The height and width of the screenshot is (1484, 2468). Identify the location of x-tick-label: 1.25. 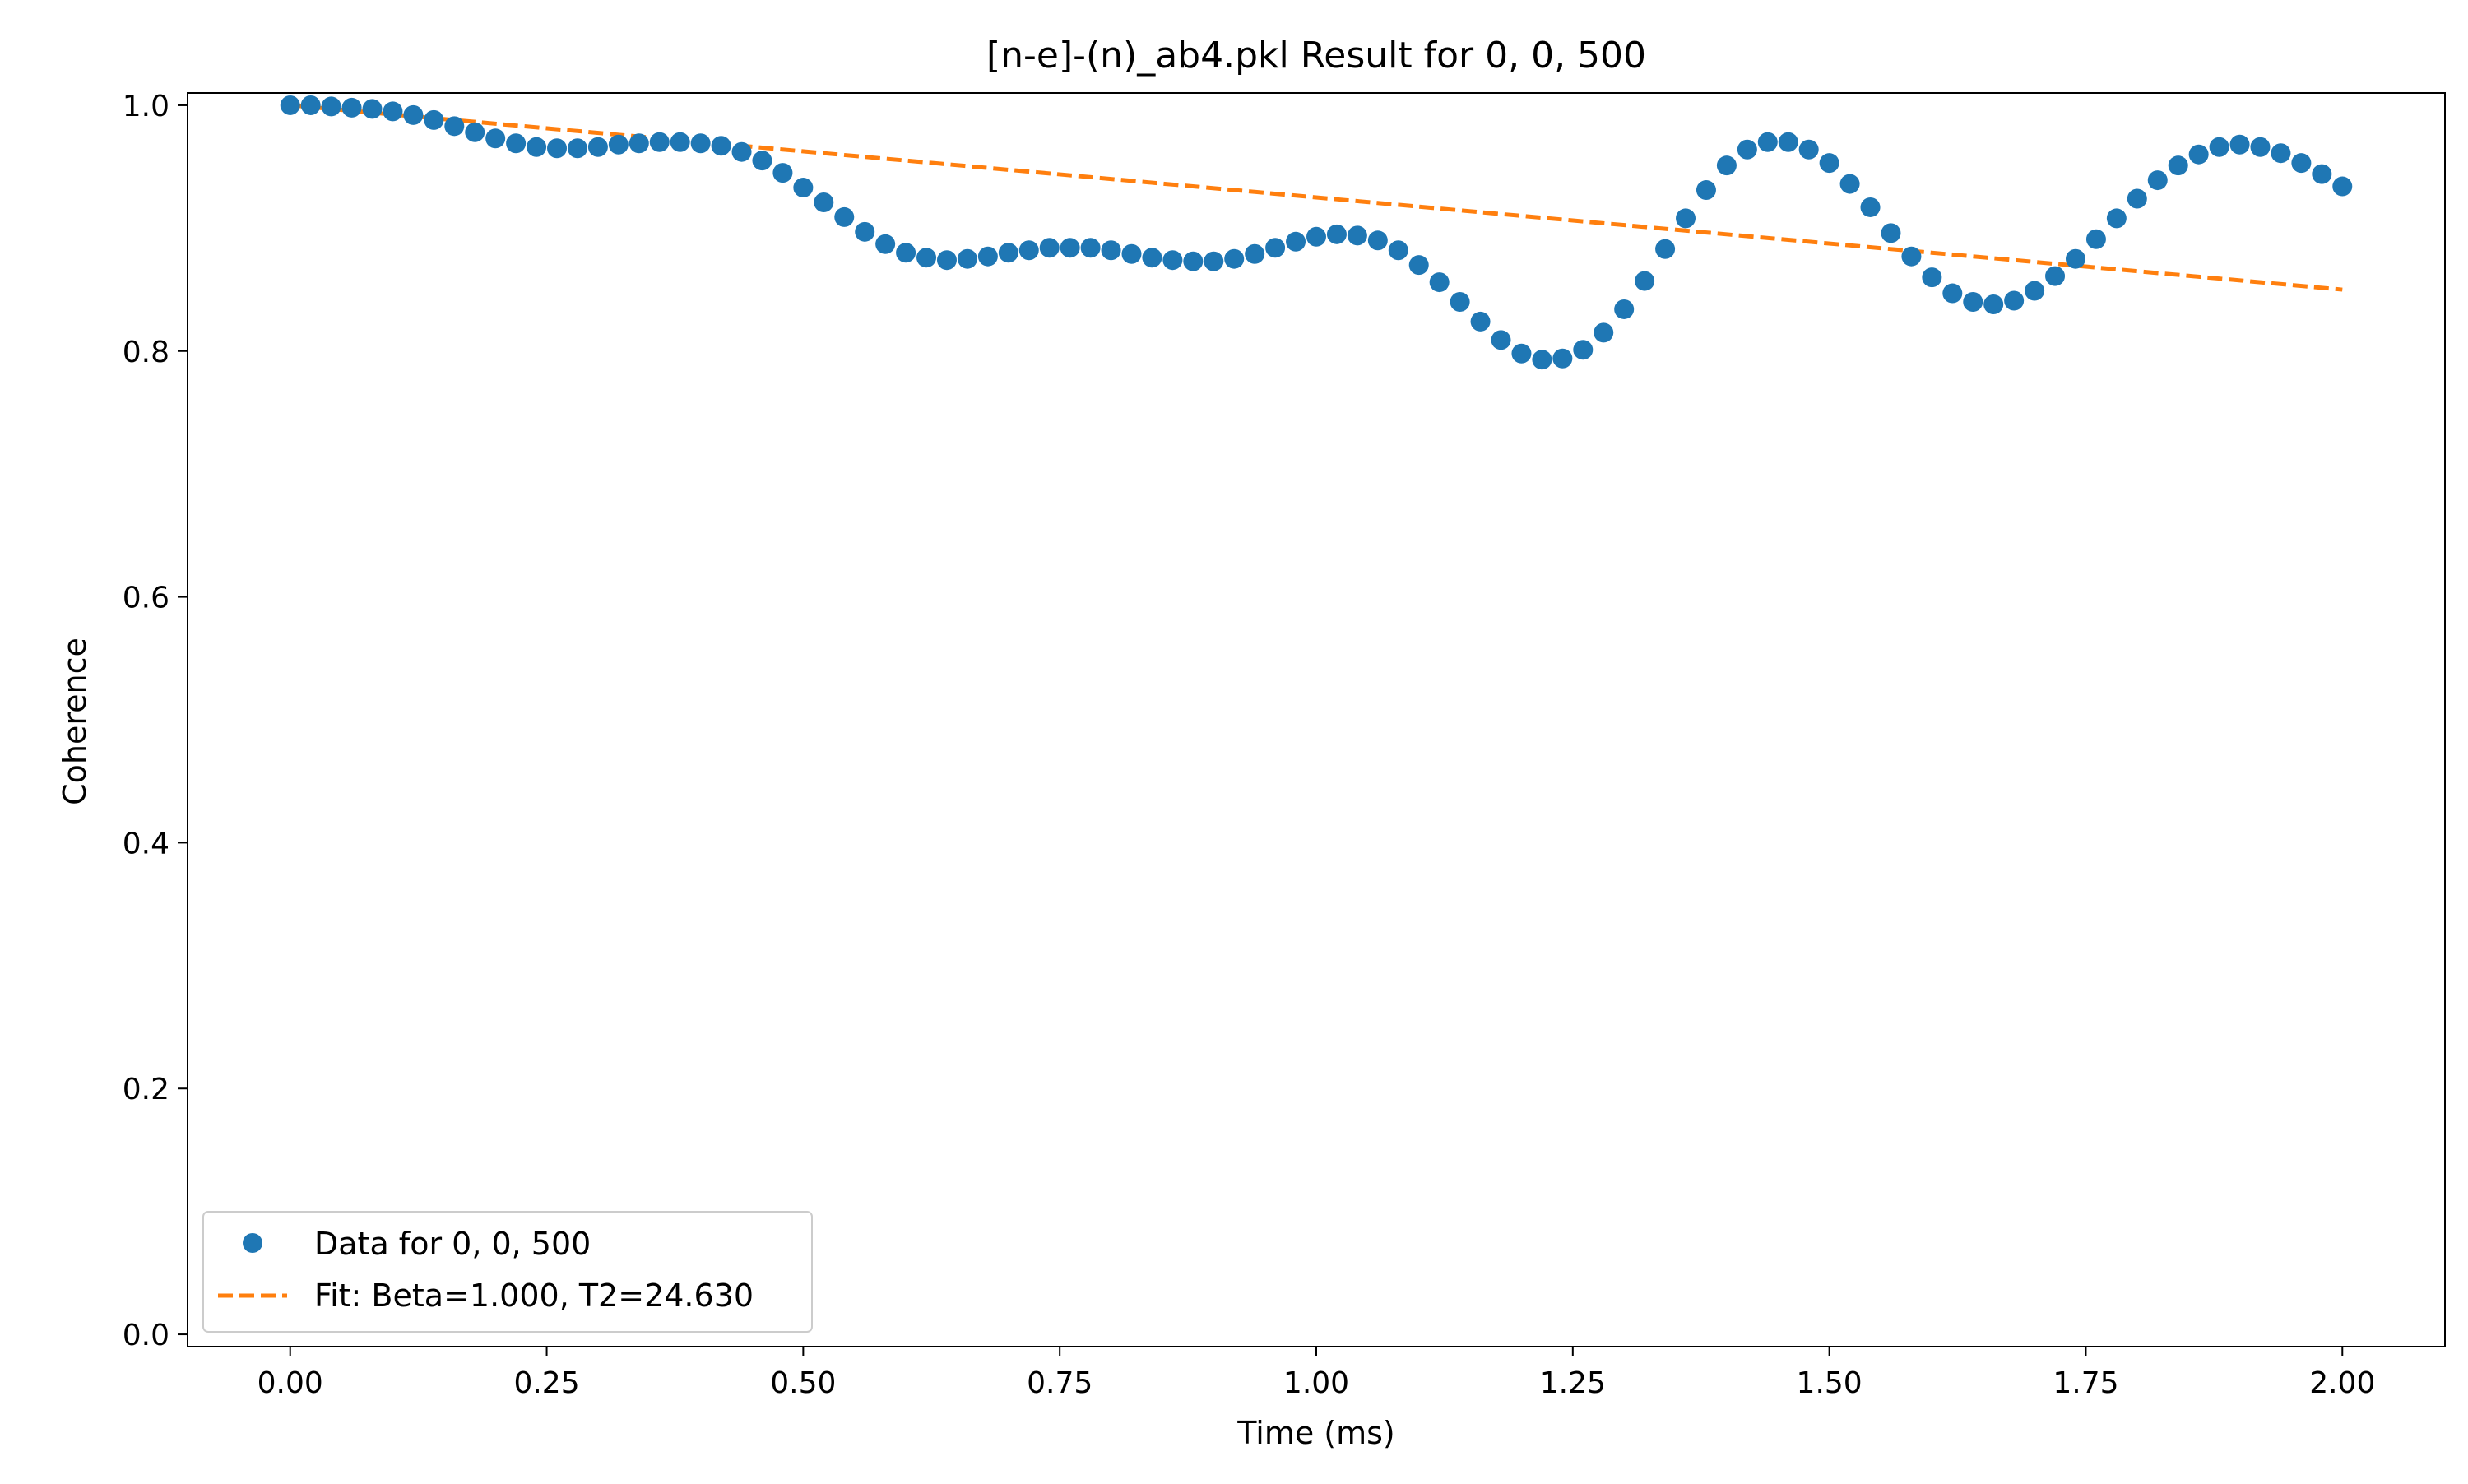
(1573, 1383).